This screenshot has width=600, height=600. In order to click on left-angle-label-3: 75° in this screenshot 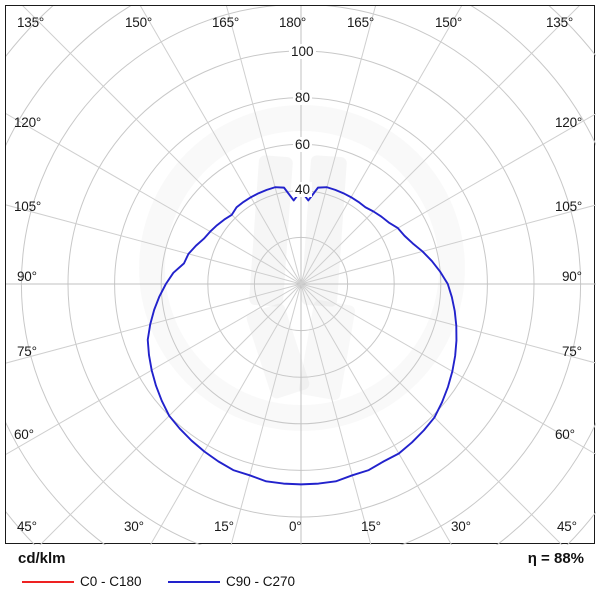, I will do `click(27, 351)`.